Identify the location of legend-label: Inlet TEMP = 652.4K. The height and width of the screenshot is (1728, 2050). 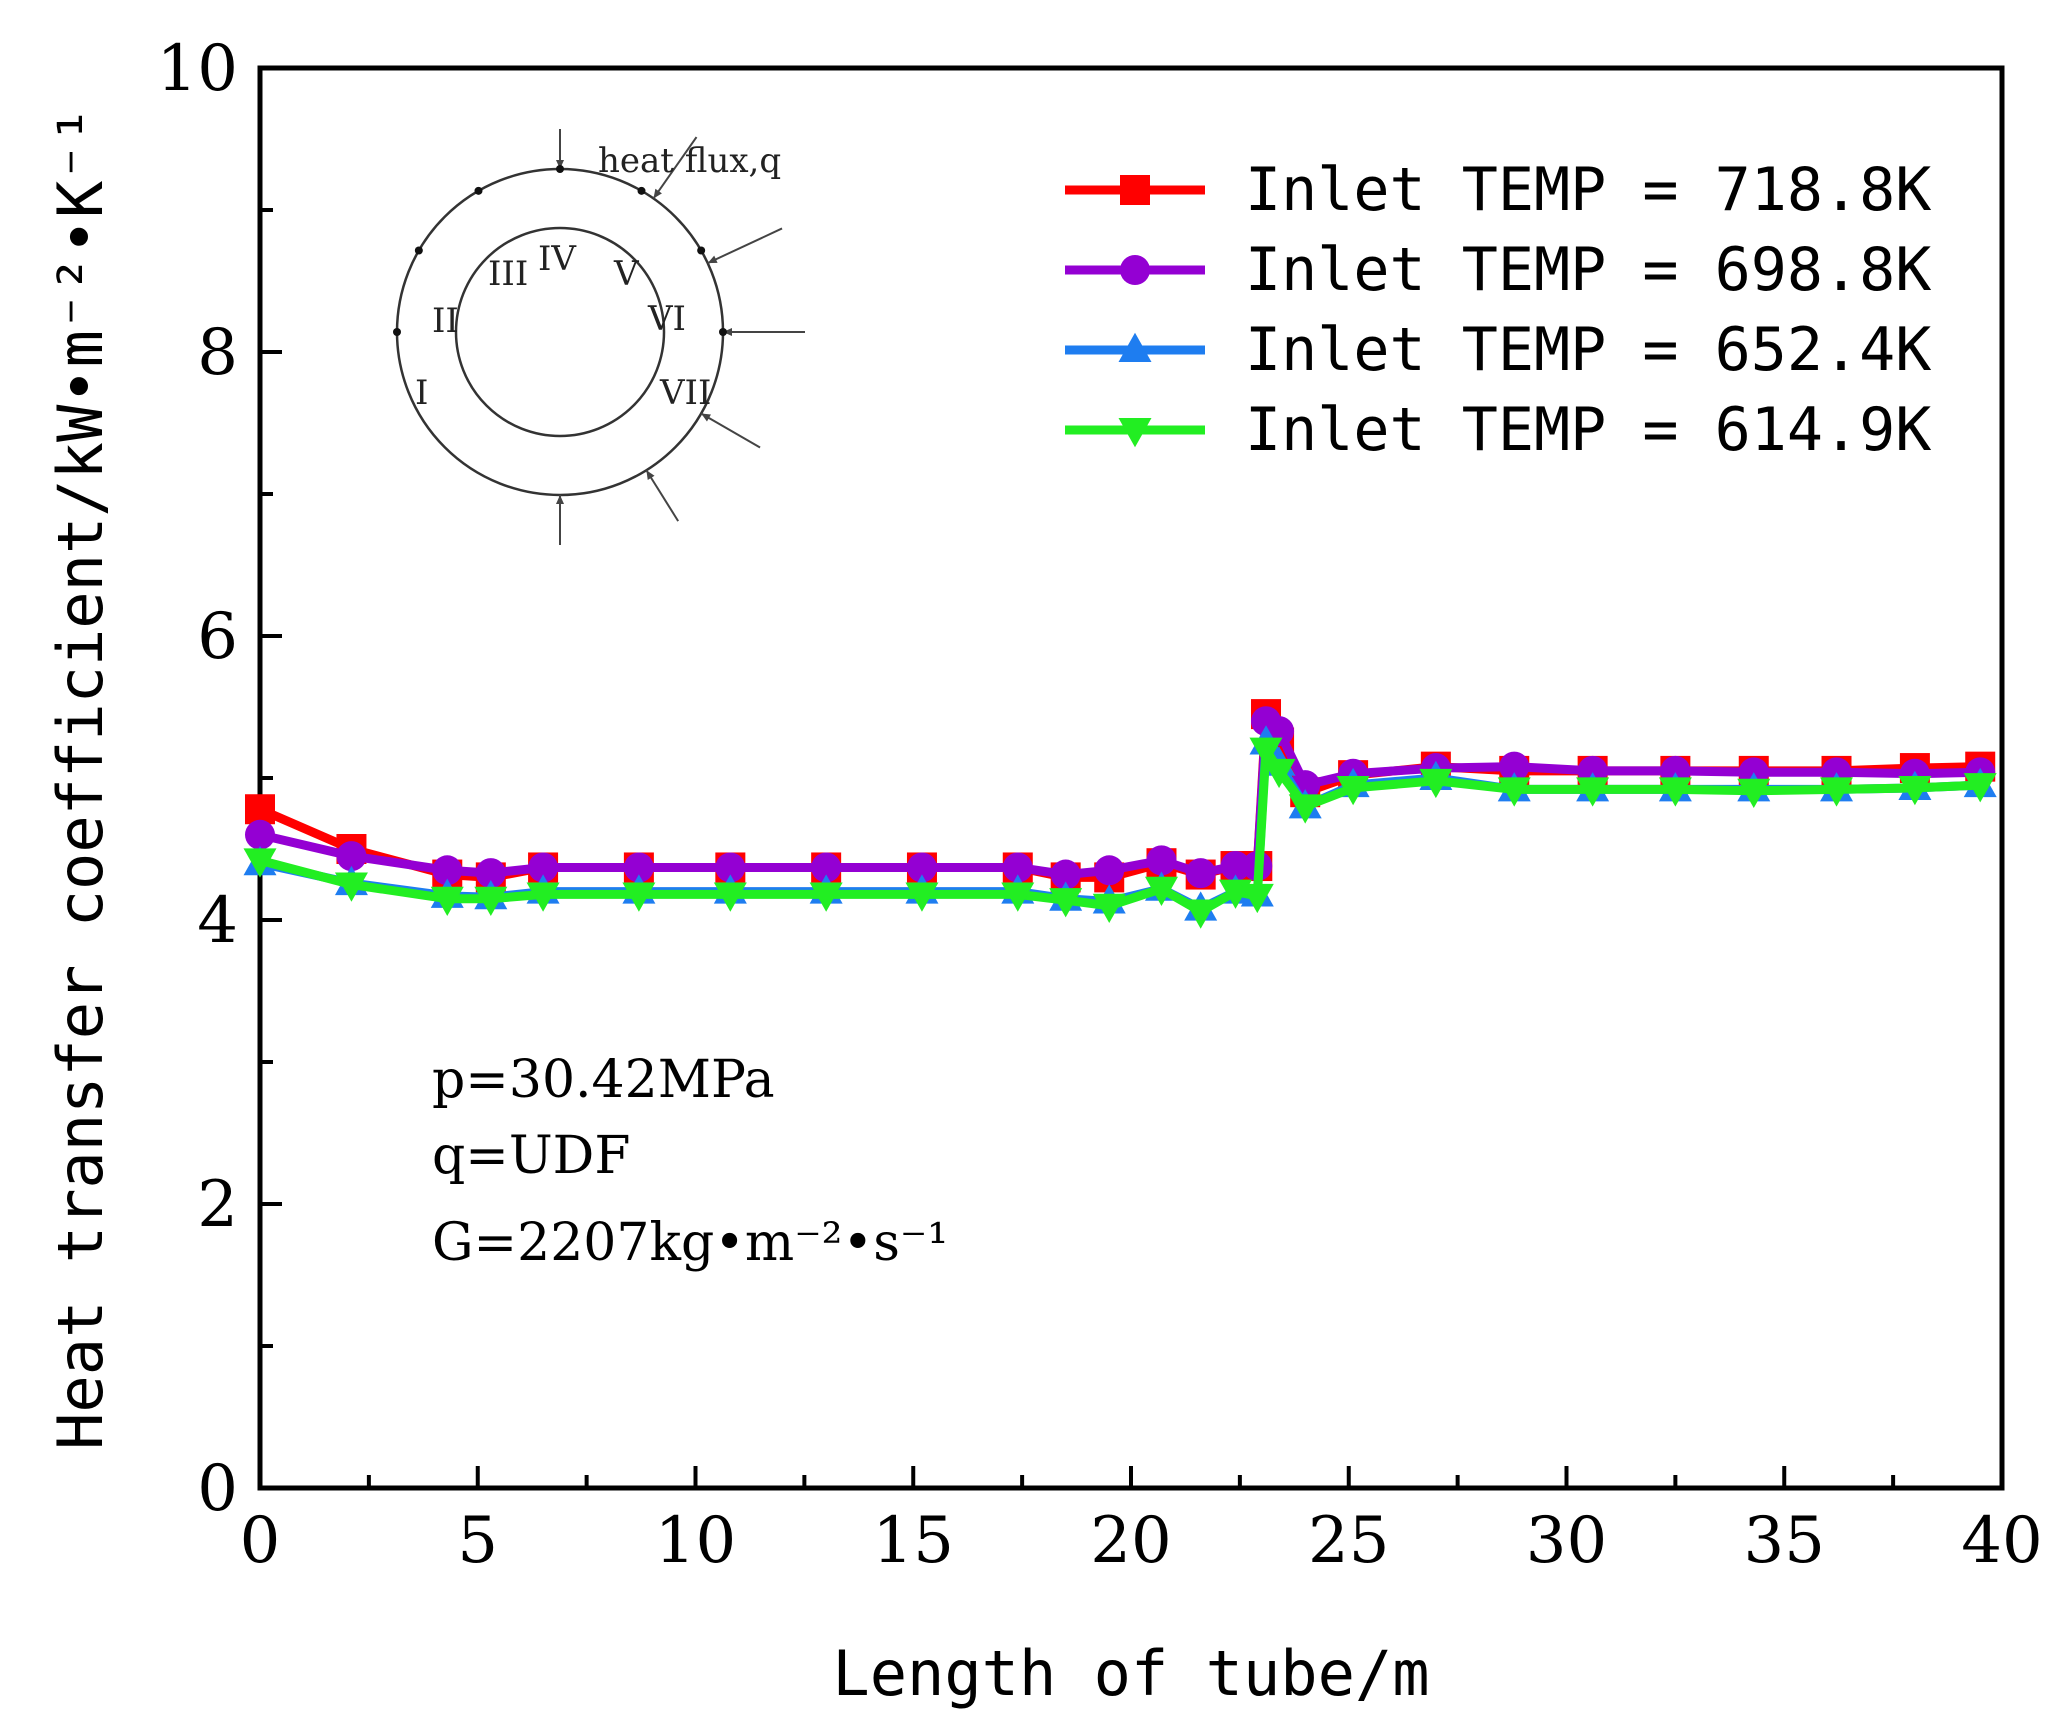
(1588, 350).